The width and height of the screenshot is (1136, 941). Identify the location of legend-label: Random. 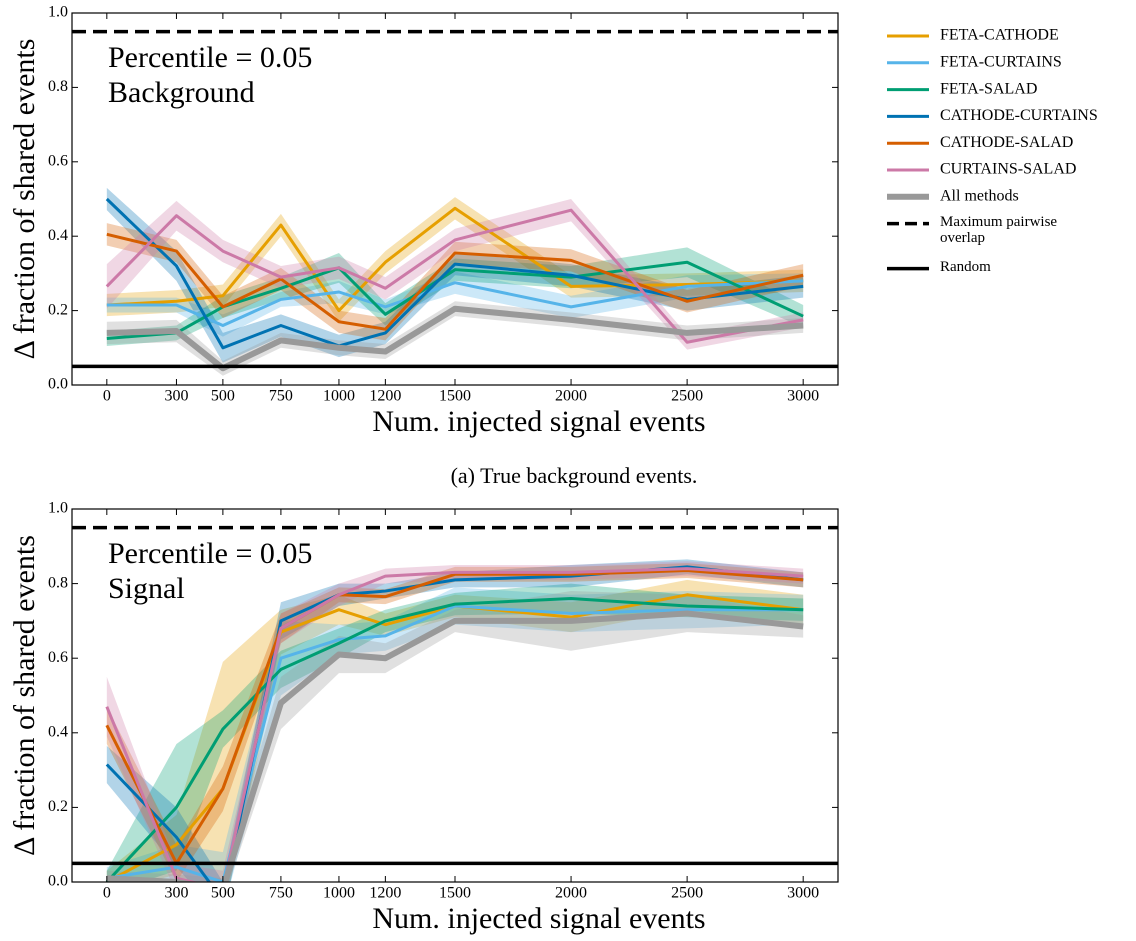
(965, 266).